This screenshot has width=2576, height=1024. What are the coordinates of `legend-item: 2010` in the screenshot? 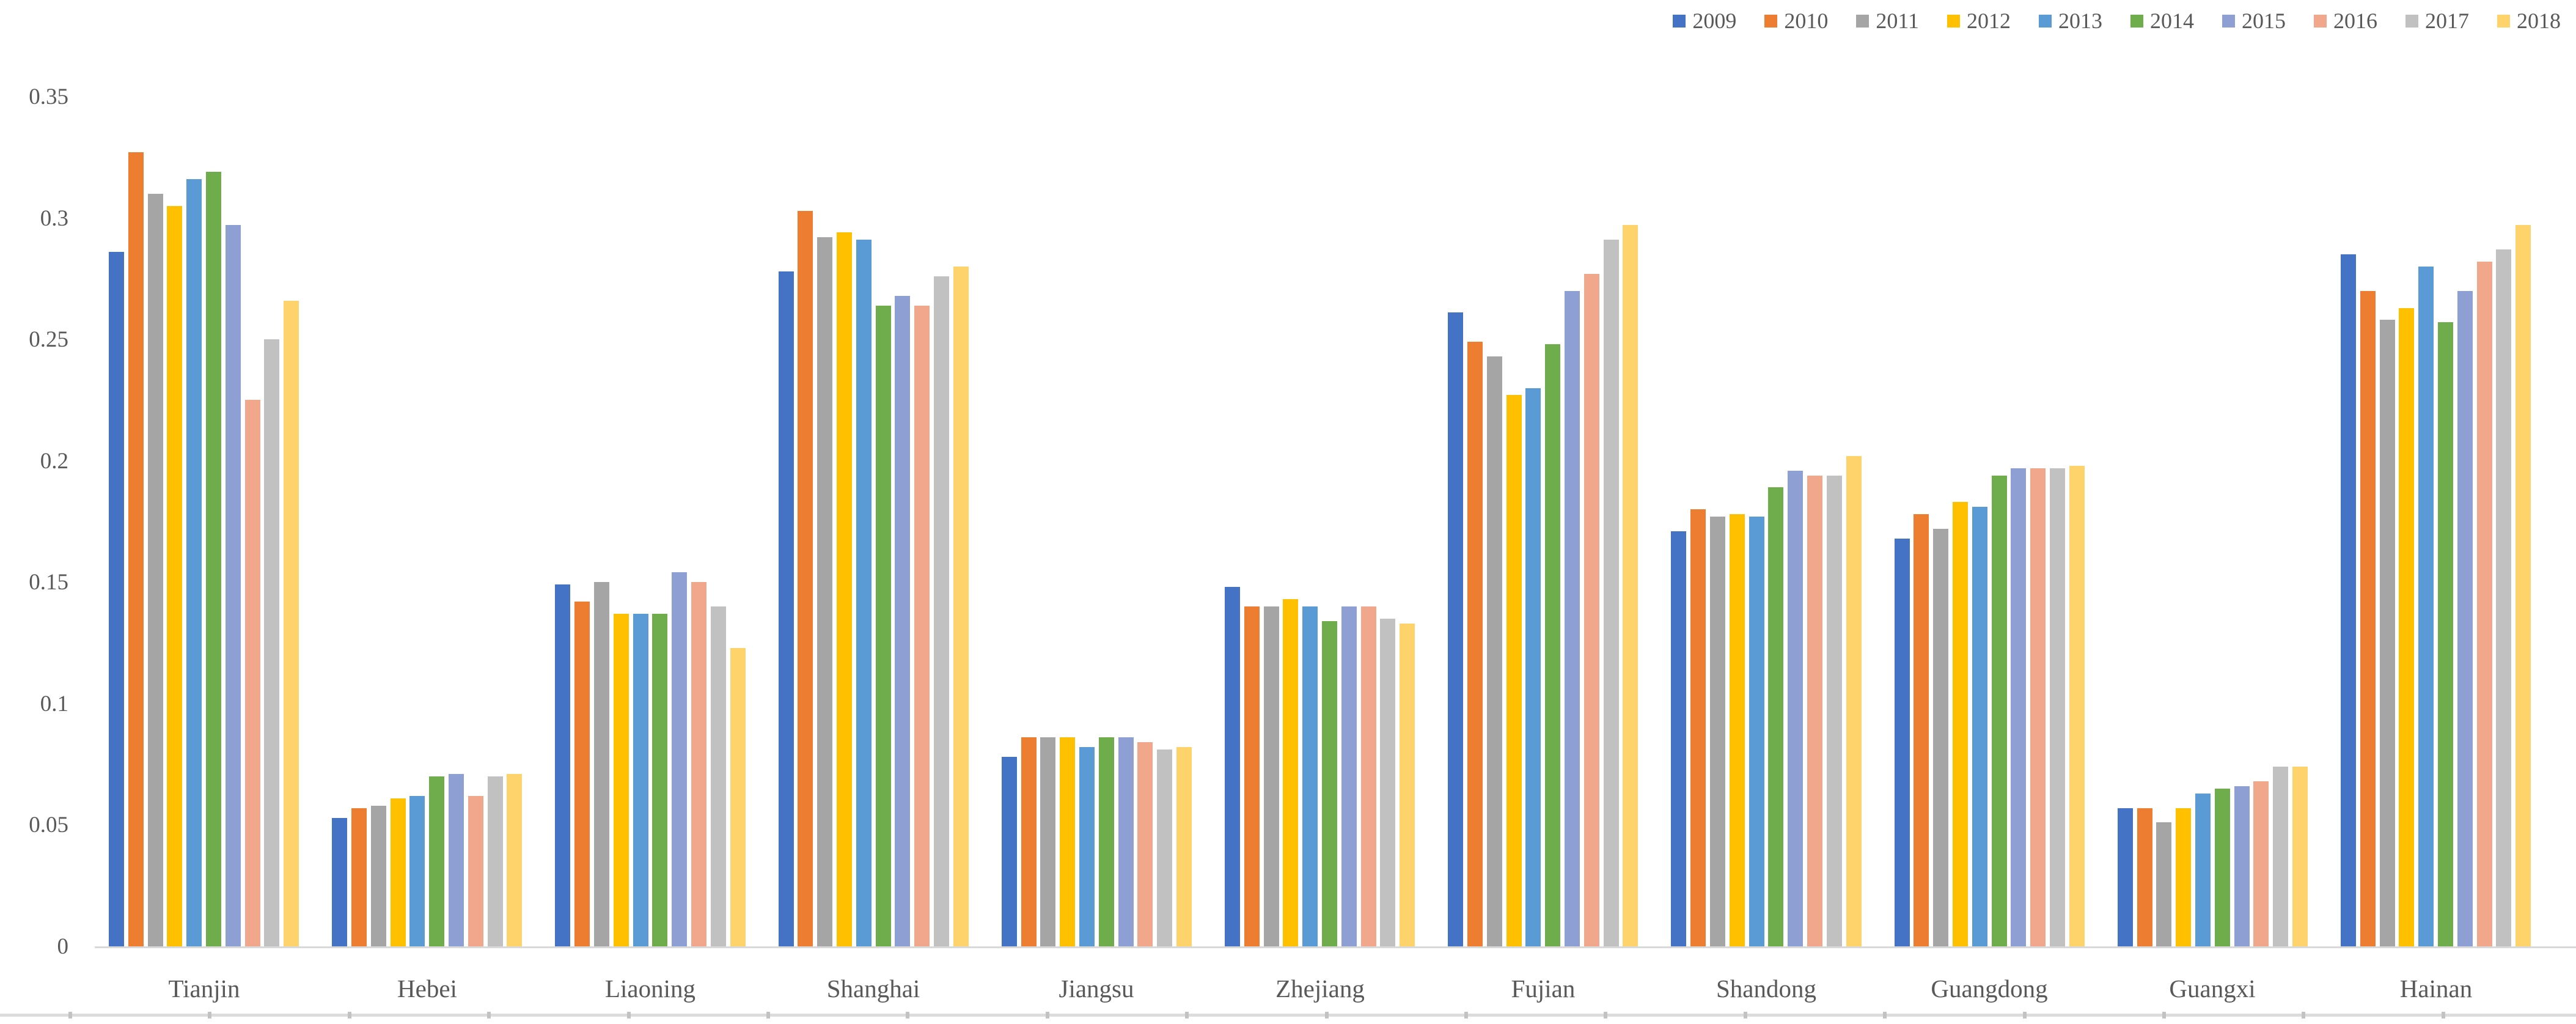 It's located at (1796, 21).